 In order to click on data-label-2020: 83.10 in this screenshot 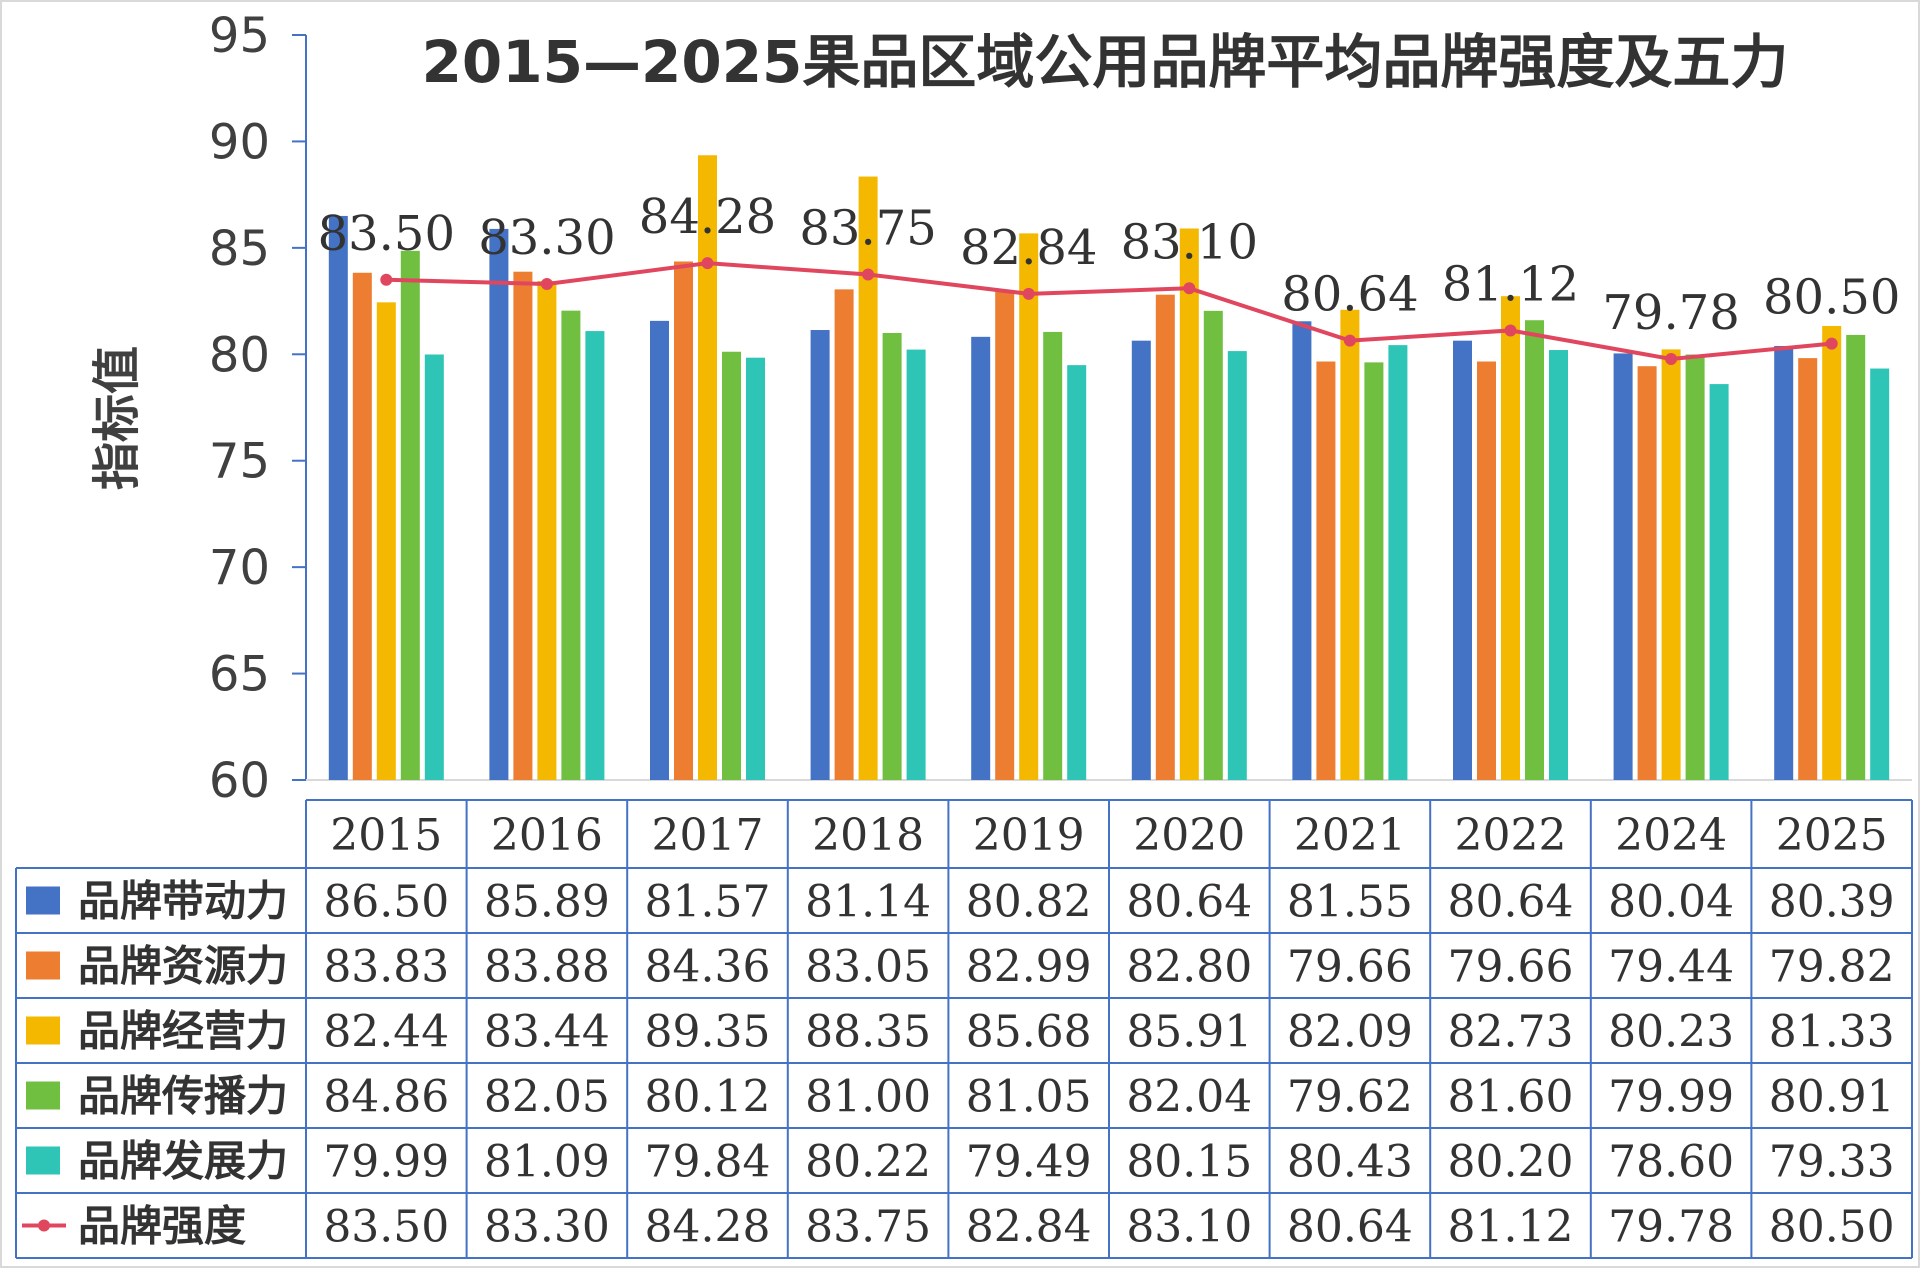, I will do `click(1189, 242)`.